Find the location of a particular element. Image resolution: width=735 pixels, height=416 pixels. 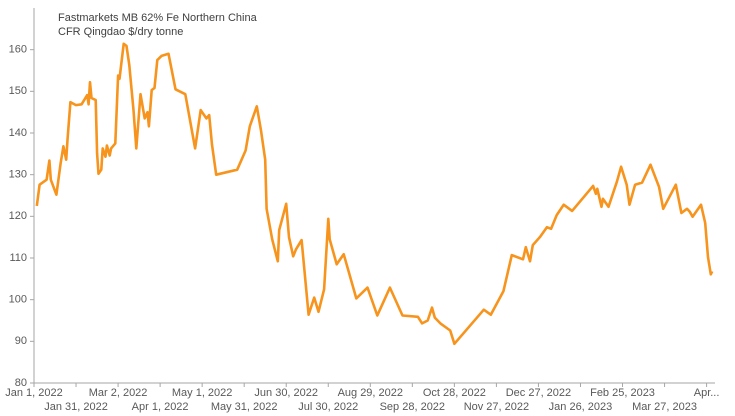

x-tick-label: May 1, 2022 is located at coordinates (202, 393).